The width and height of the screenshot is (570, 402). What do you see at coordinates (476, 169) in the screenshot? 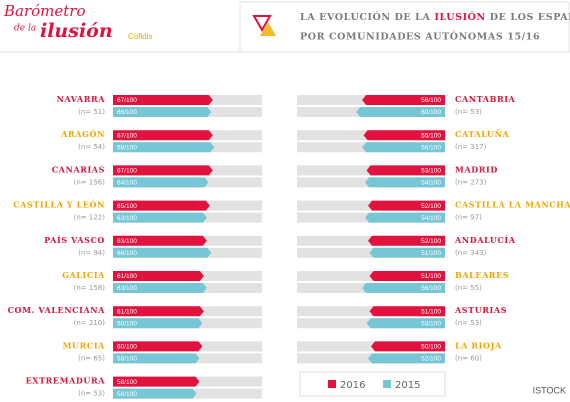
I see `region-name: MADRID` at bounding box center [476, 169].